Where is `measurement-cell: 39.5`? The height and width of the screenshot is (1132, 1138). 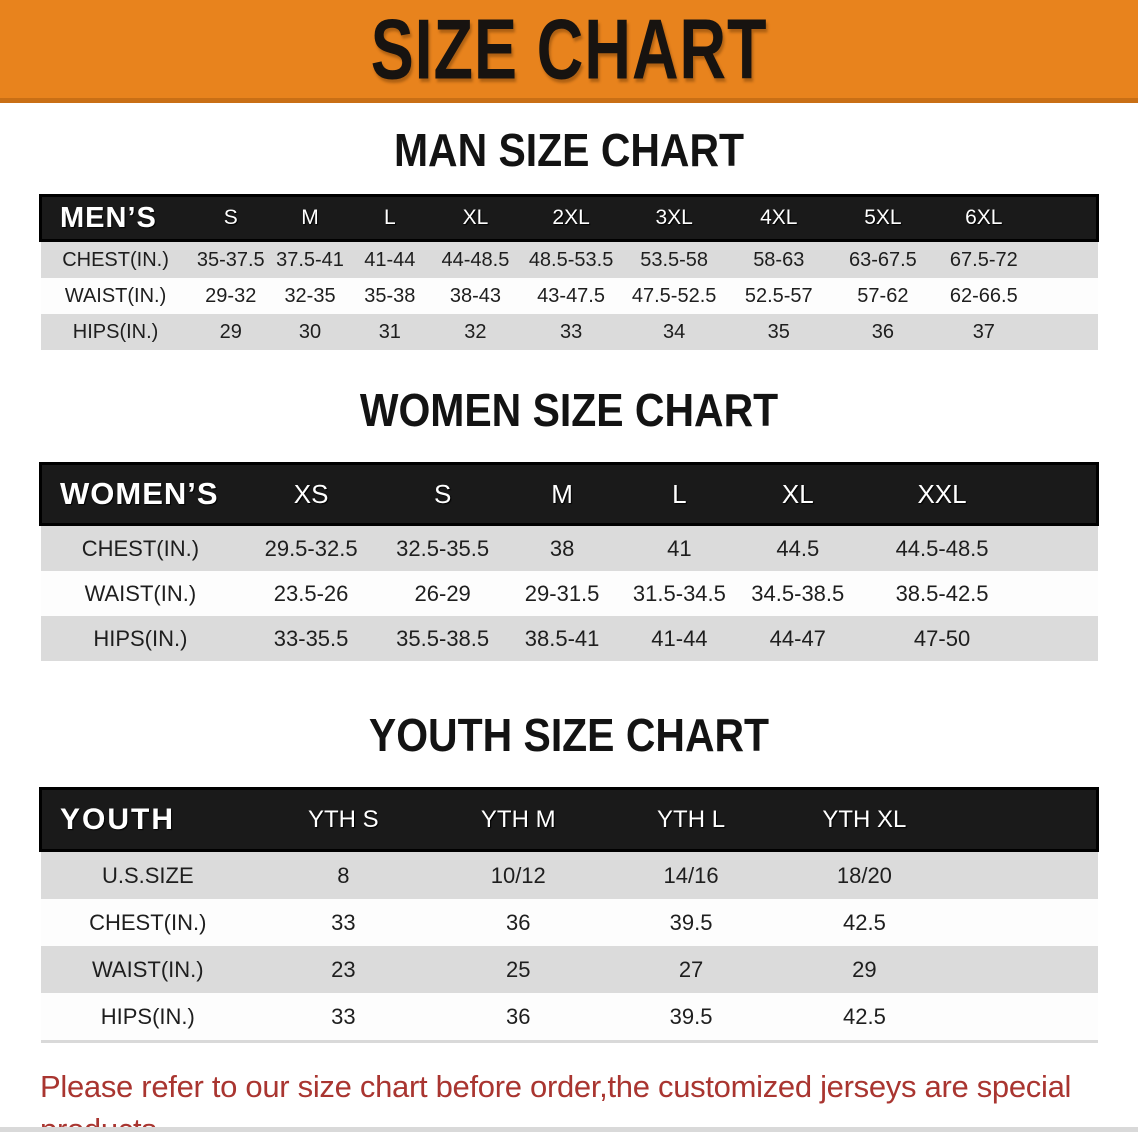 measurement-cell: 39.5 is located at coordinates (691, 1017).